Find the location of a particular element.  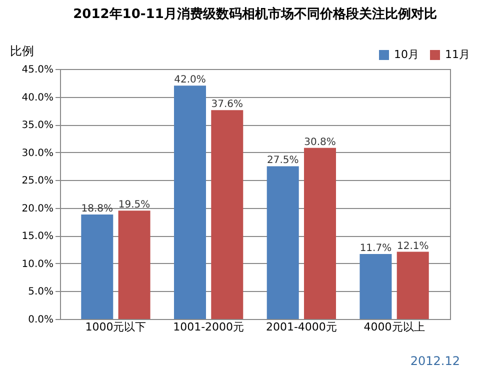

y-tick-label: 45.0% is located at coordinates (38, 70).